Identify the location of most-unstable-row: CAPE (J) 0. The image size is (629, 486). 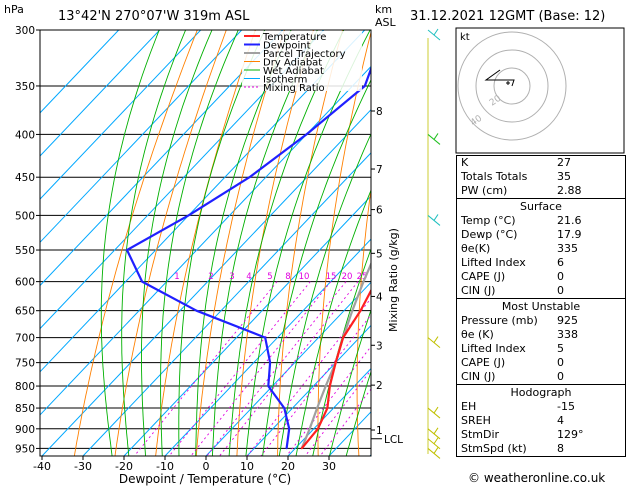
(541, 363).